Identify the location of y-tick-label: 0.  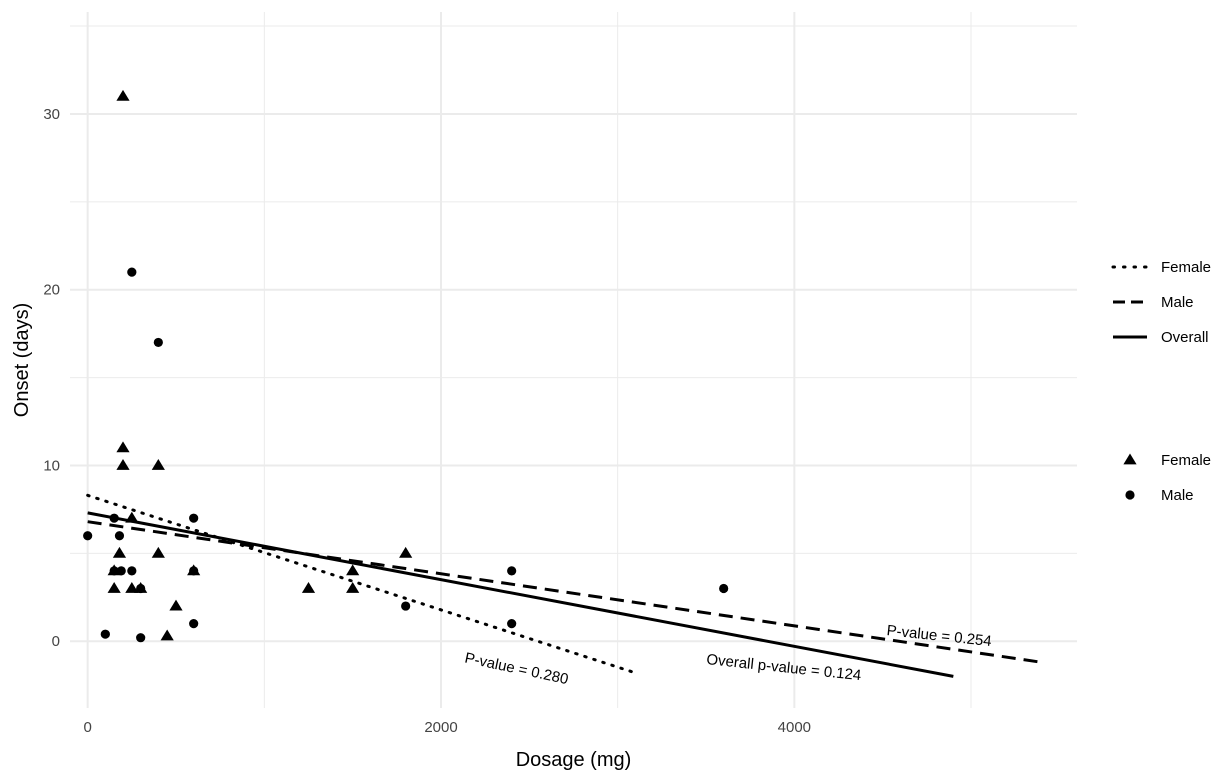
(56, 641).